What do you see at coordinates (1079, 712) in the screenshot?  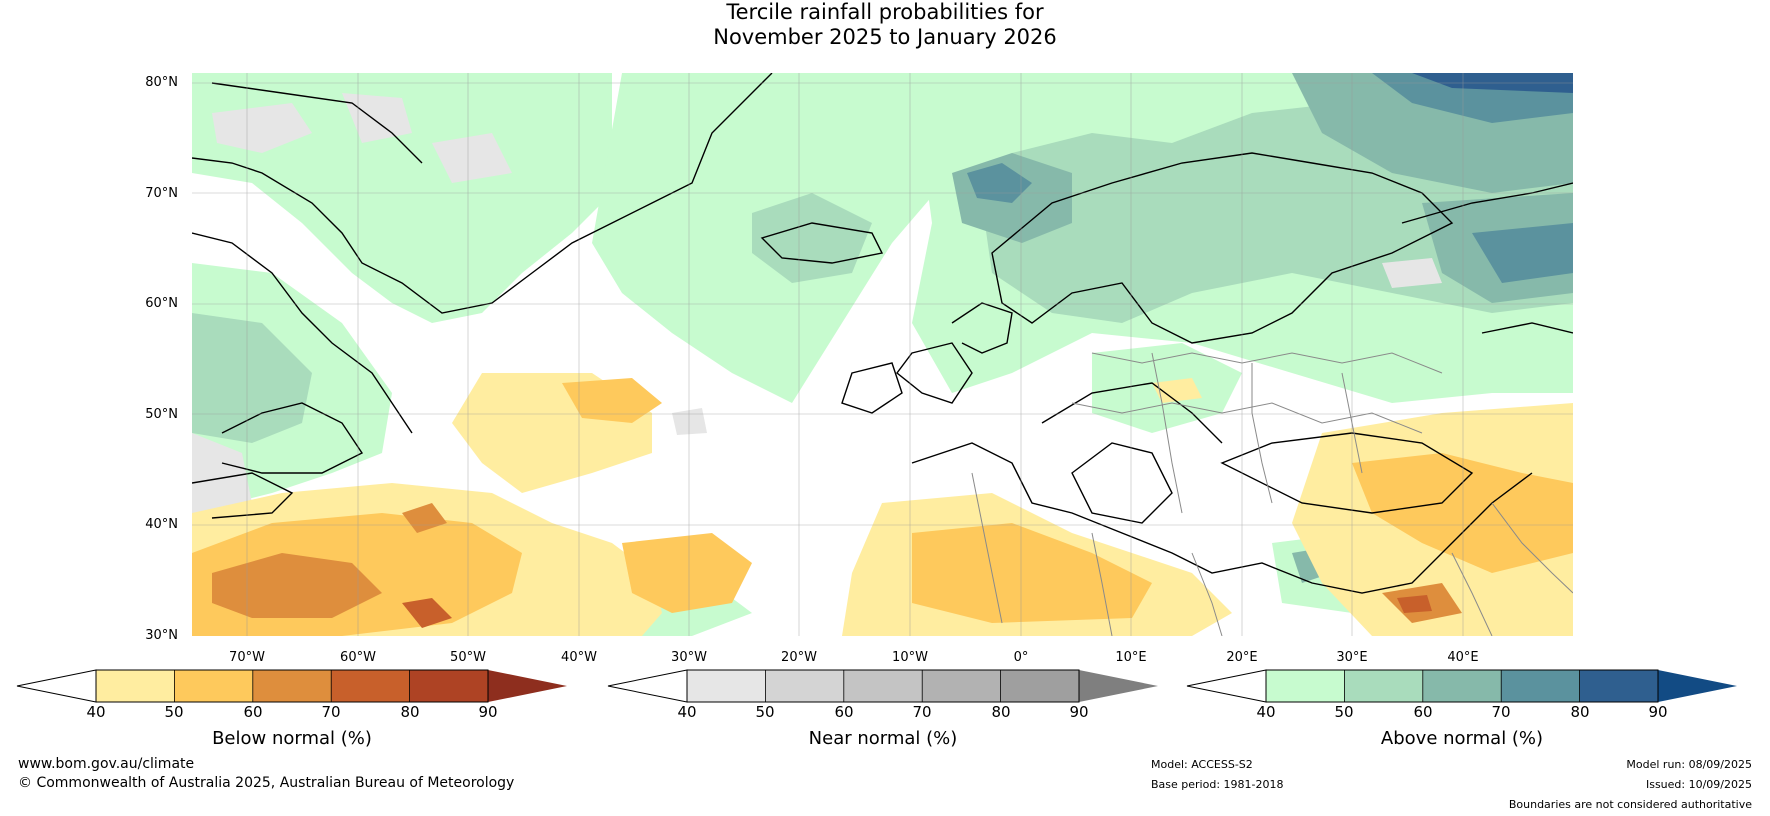 I see `tick-near-90: 90` at bounding box center [1079, 712].